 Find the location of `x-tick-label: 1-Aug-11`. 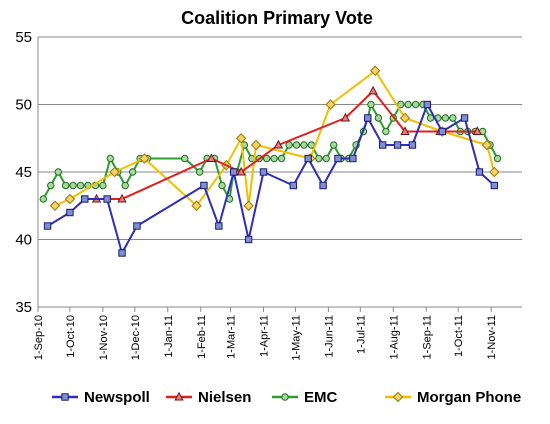

x-tick-label: 1-Aug-11 is located at coordinates (394, 337).